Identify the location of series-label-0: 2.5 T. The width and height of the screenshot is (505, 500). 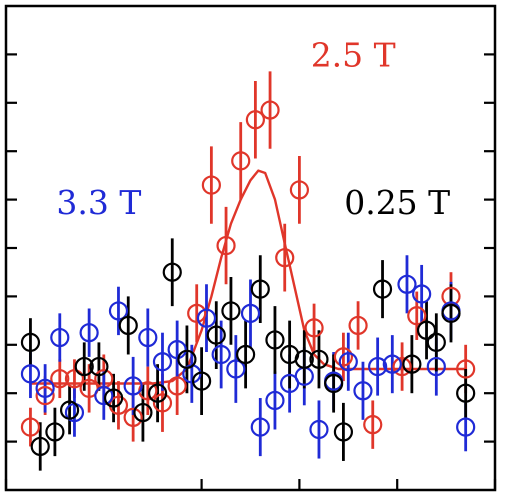
(353, 55).